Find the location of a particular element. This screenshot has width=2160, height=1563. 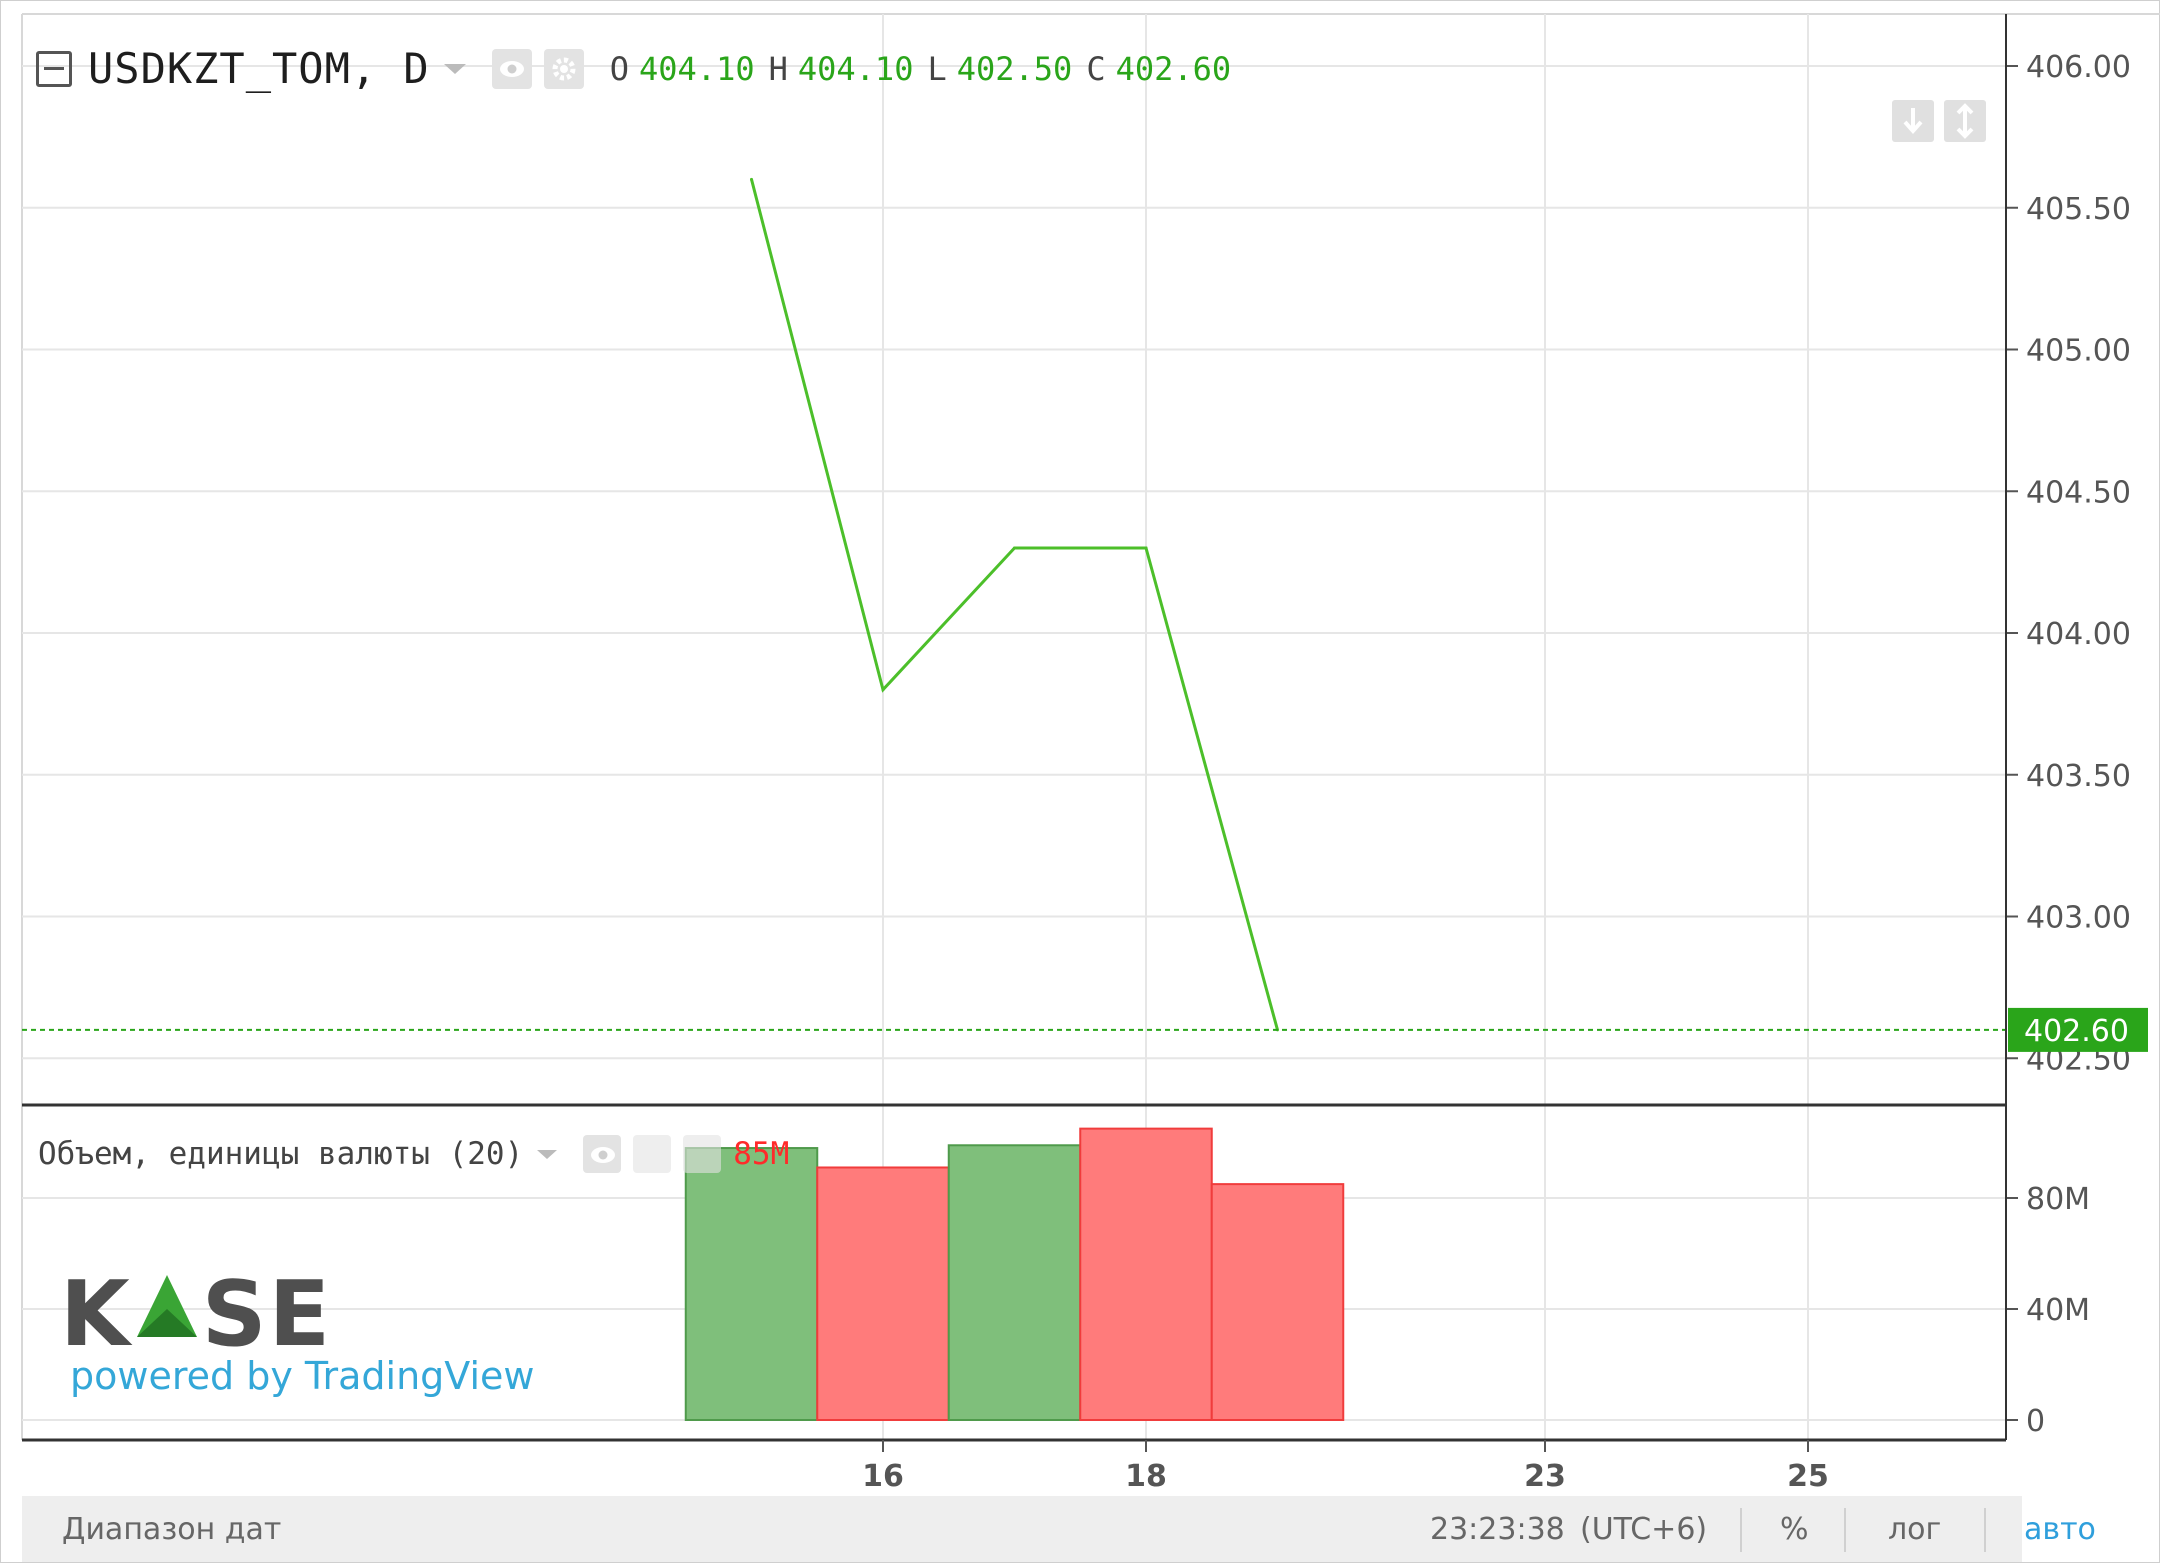

price-line is located at coordinates (1014, 605).